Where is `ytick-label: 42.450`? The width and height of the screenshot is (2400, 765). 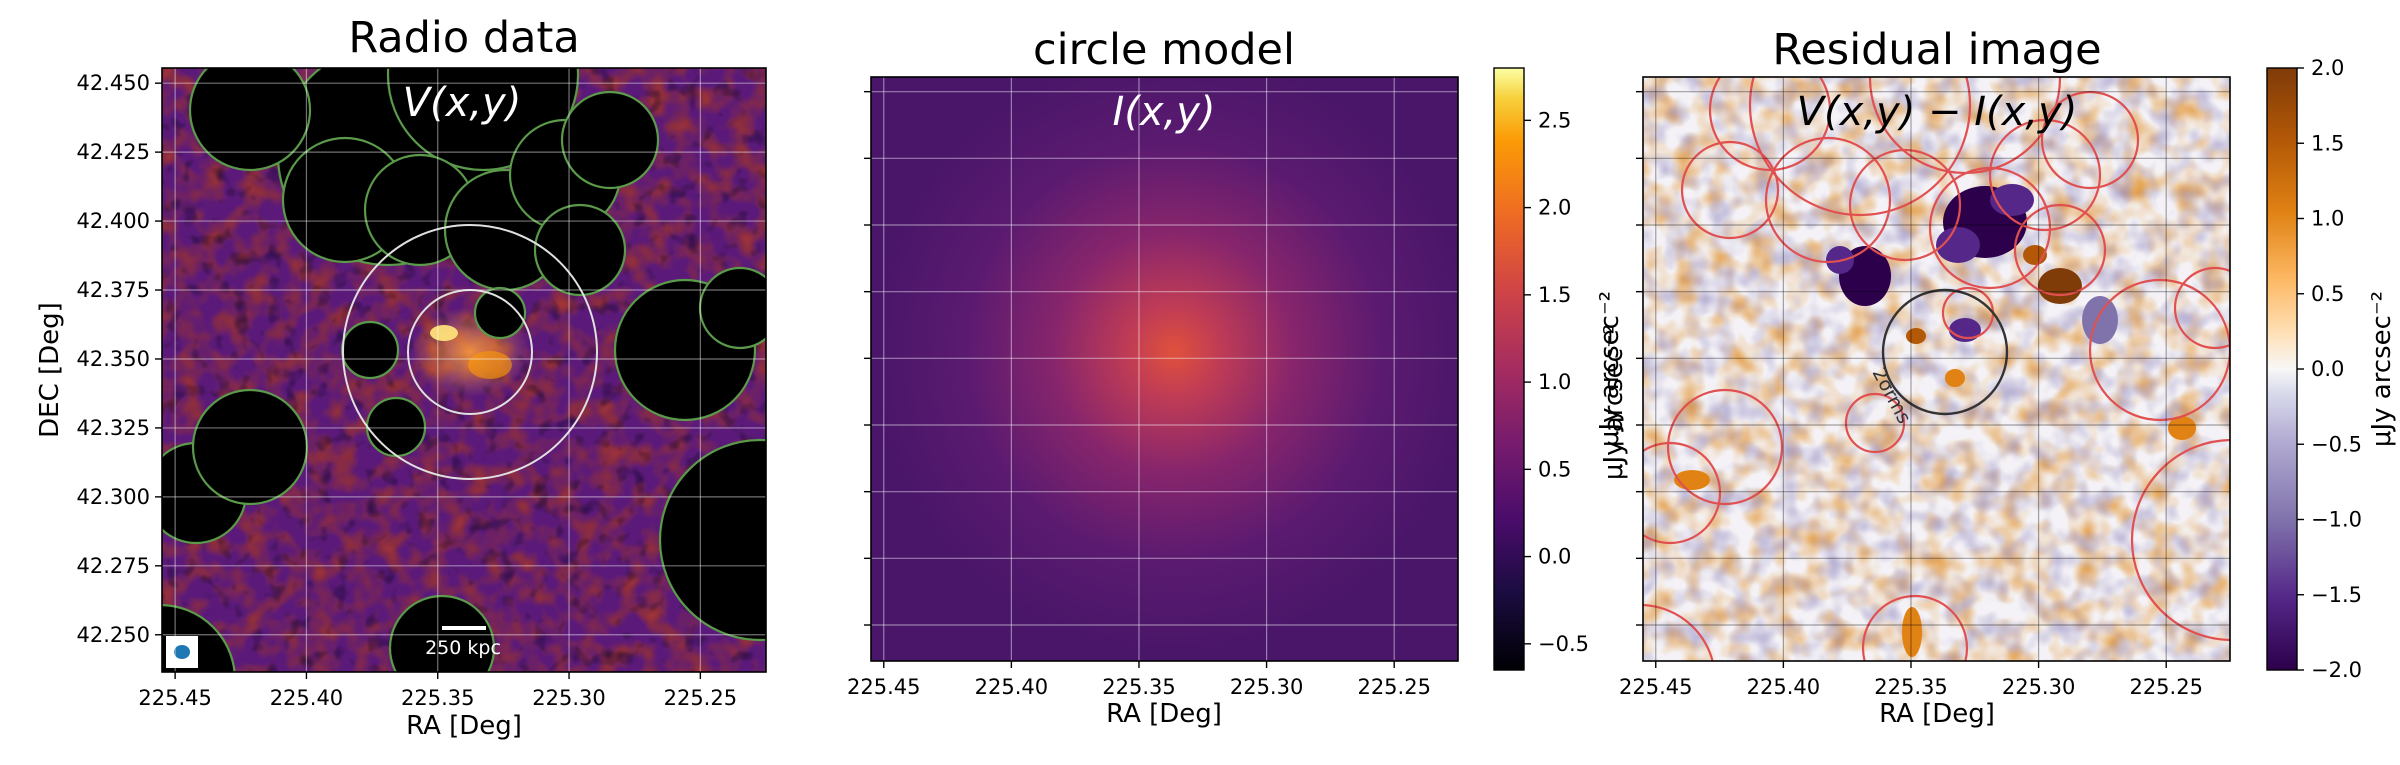
ytick-label: 42.450 is located at coordinates (113, 83).